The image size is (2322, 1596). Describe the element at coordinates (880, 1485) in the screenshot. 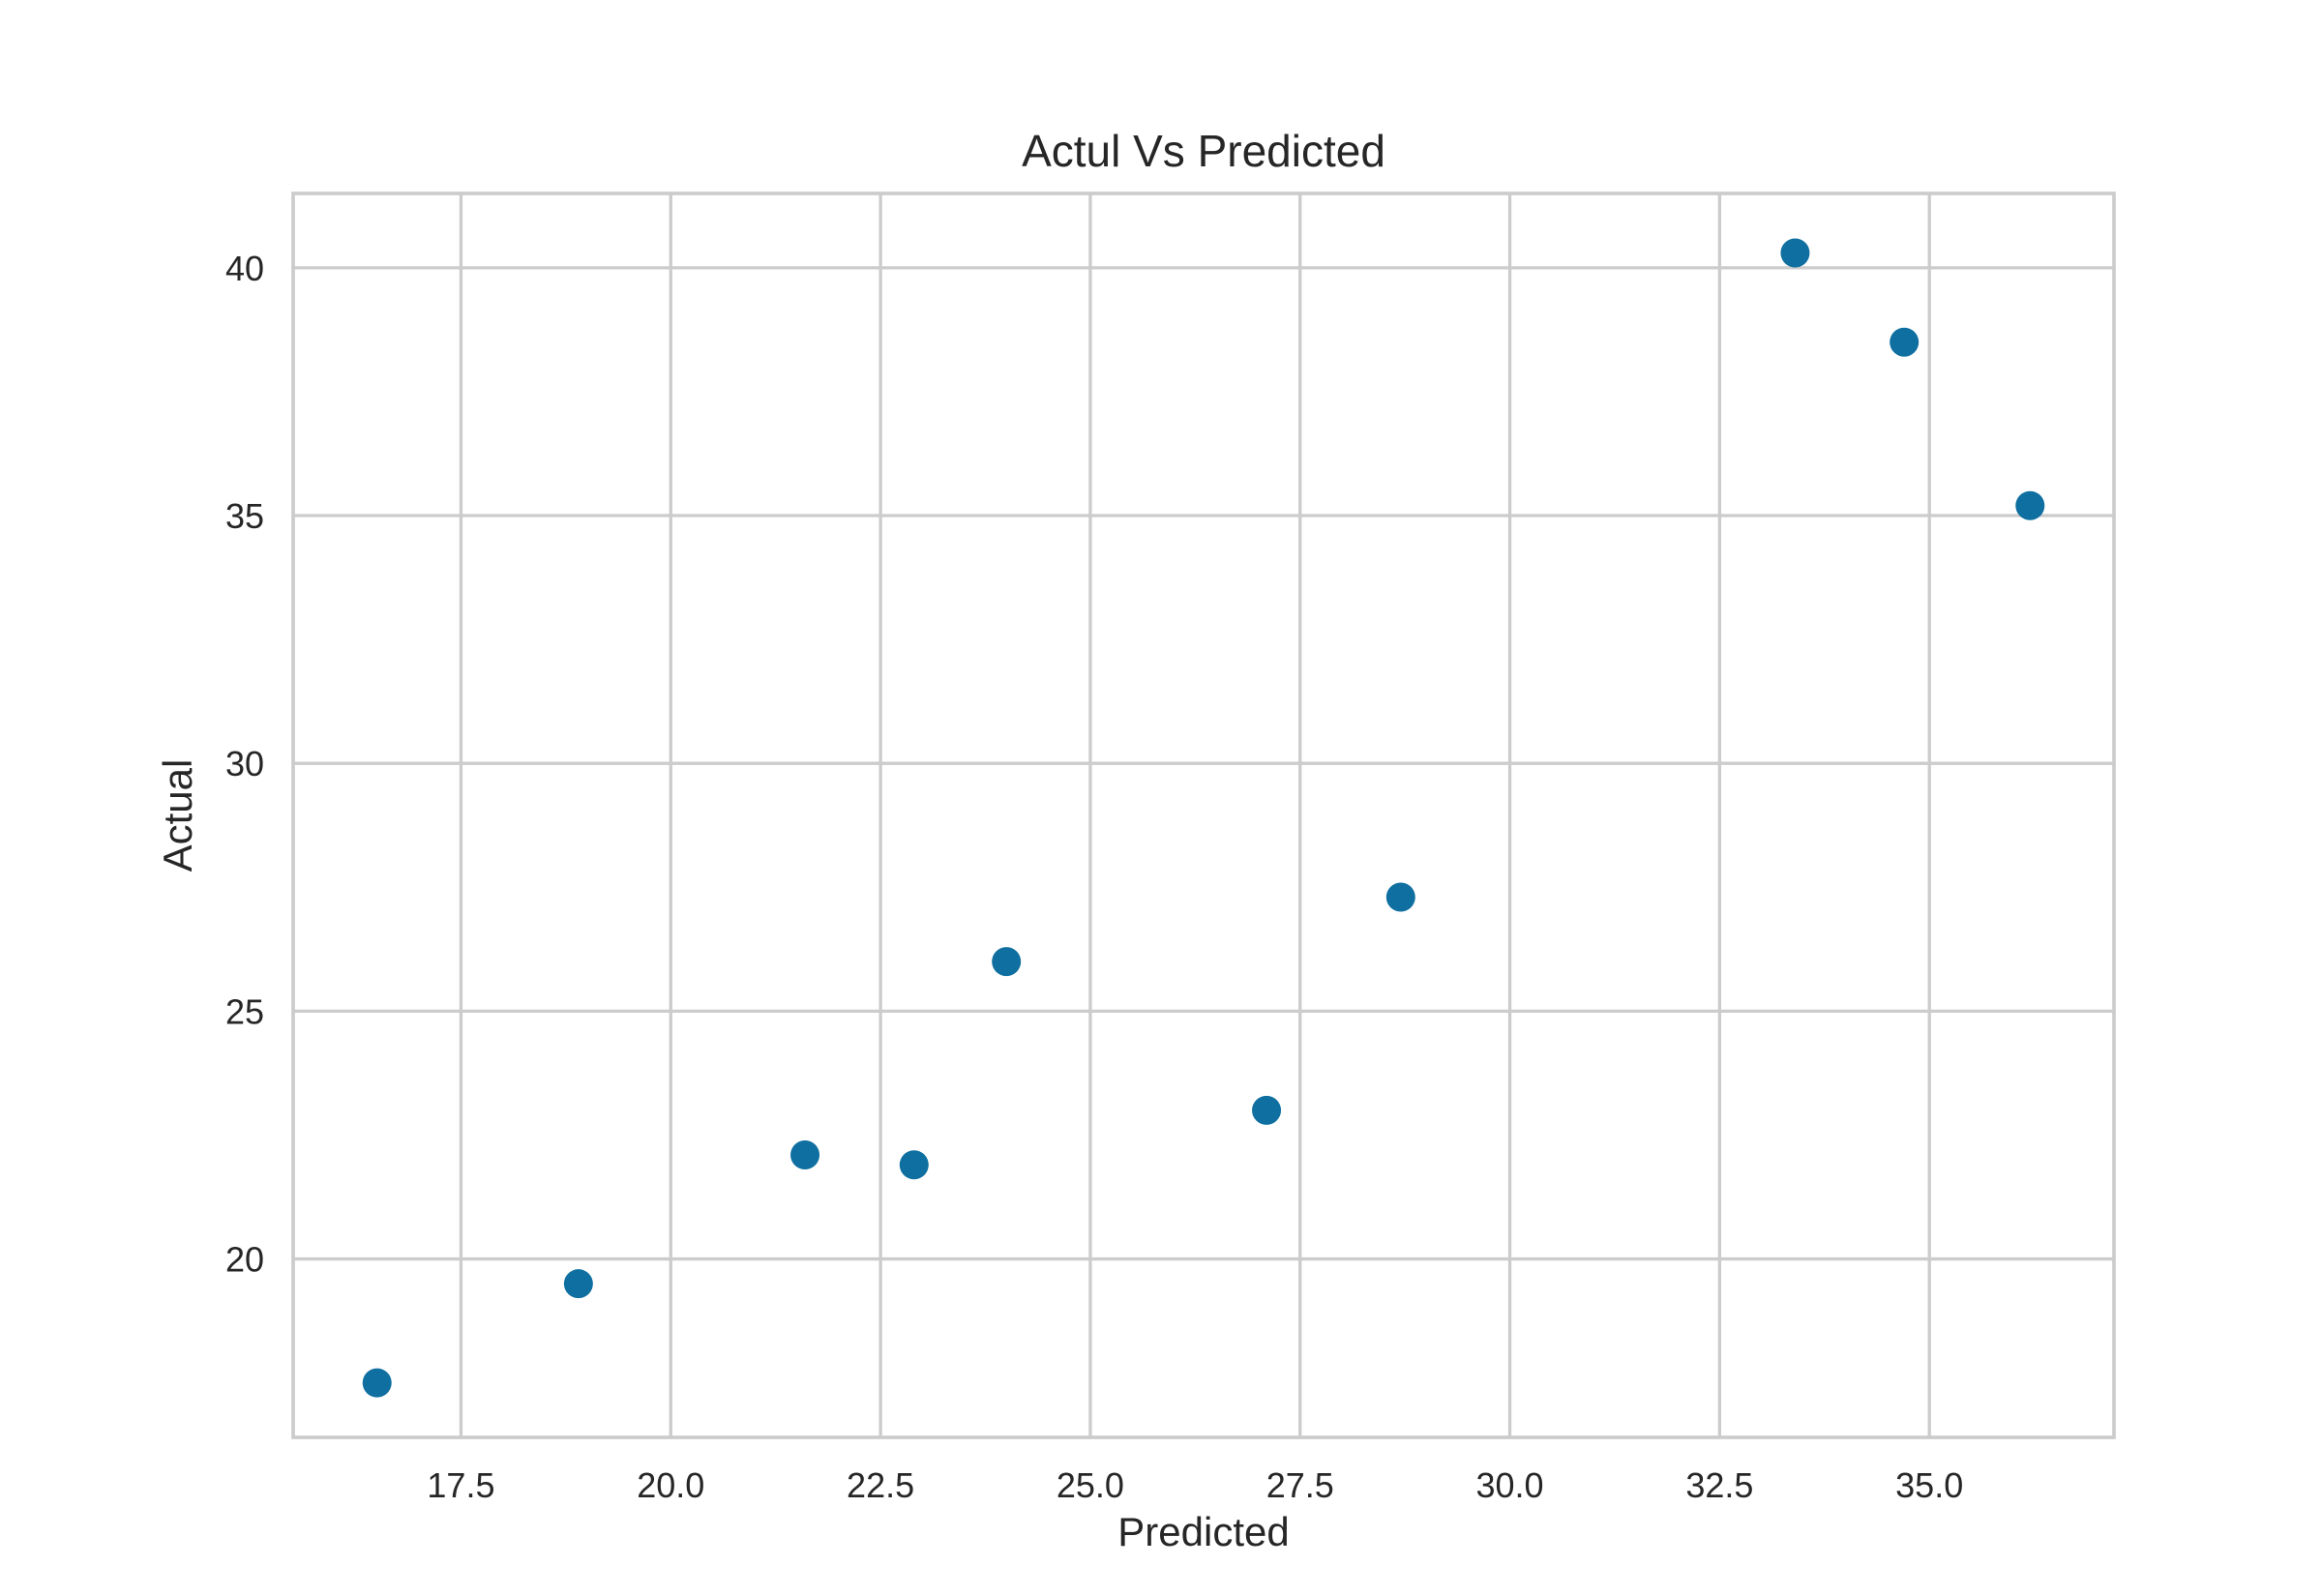

I see `x-tick-label: 22.5` at that location.